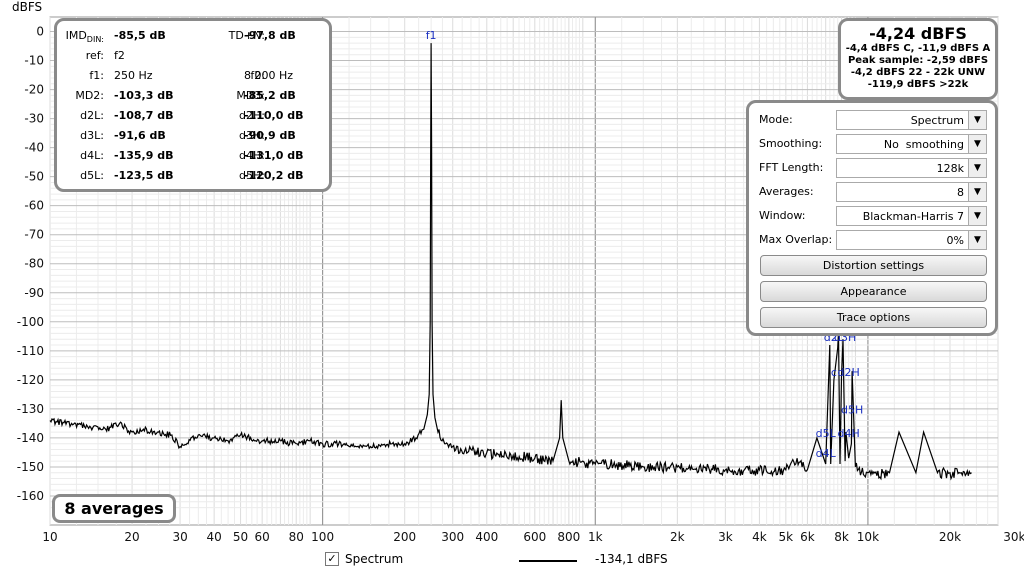 The image size is (1024, 575). What do you see at coordinates (452, 537) in the screenshot?
I see `x-tick-label: 300` at bounding box center [452, 537].